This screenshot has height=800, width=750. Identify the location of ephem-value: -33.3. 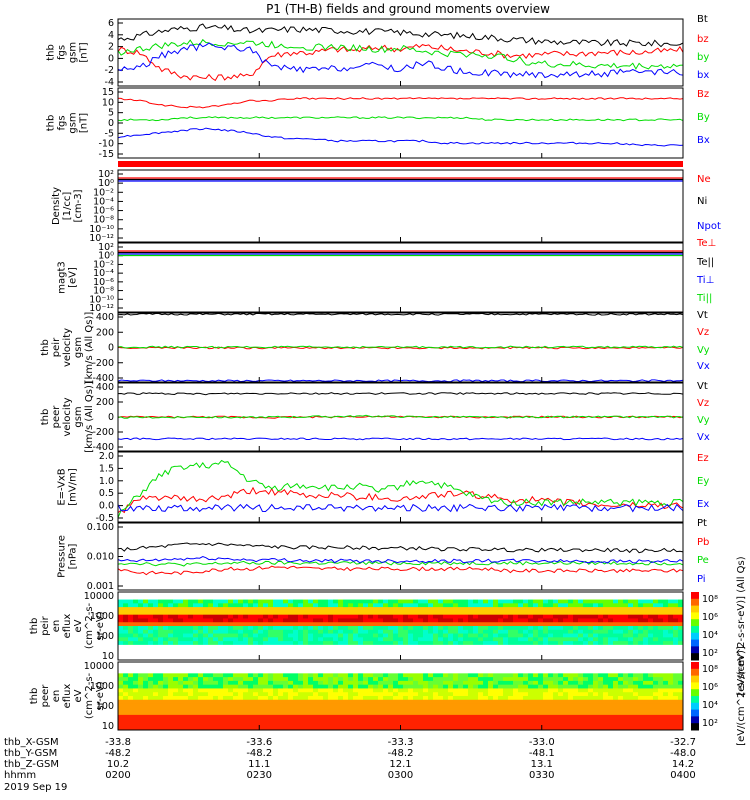
(401, 742).